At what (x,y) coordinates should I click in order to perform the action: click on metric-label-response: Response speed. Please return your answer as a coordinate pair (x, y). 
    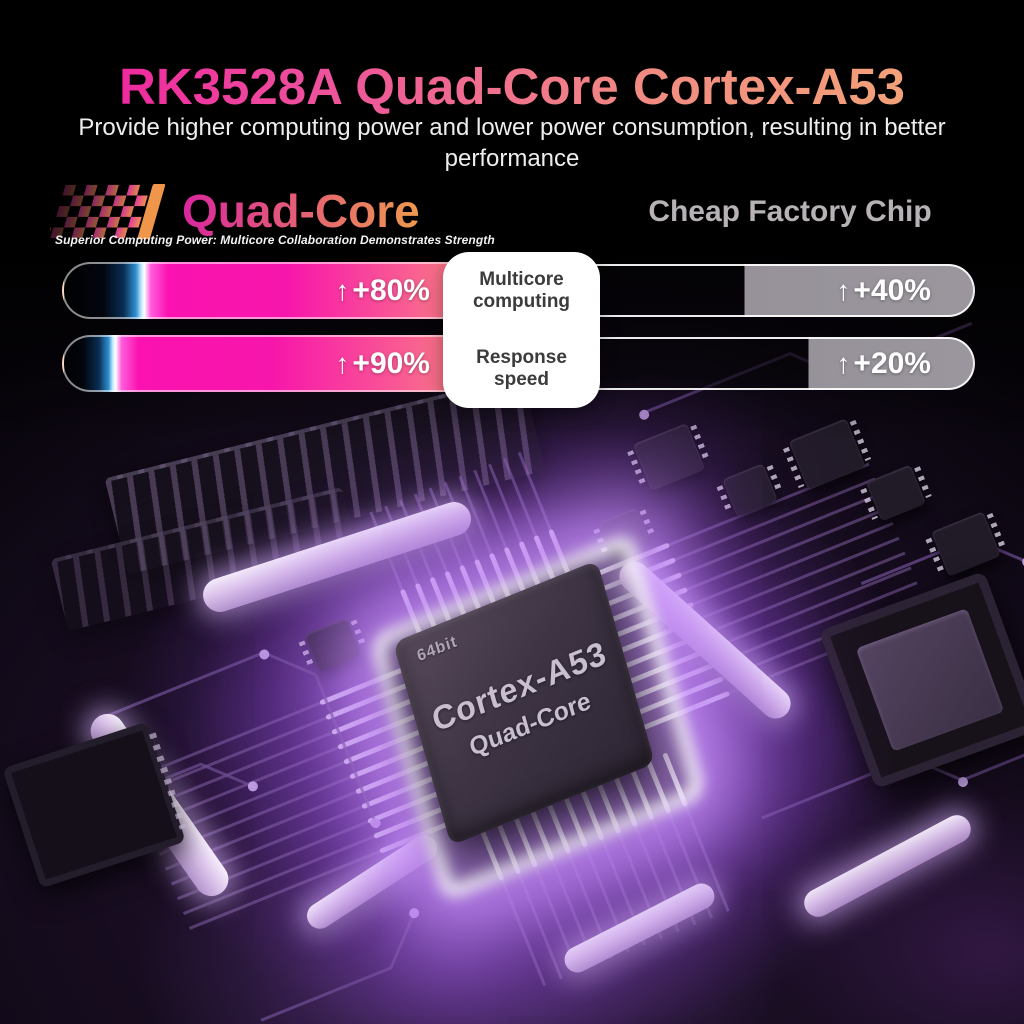
    Looking at the image, I should click on (521, 368).